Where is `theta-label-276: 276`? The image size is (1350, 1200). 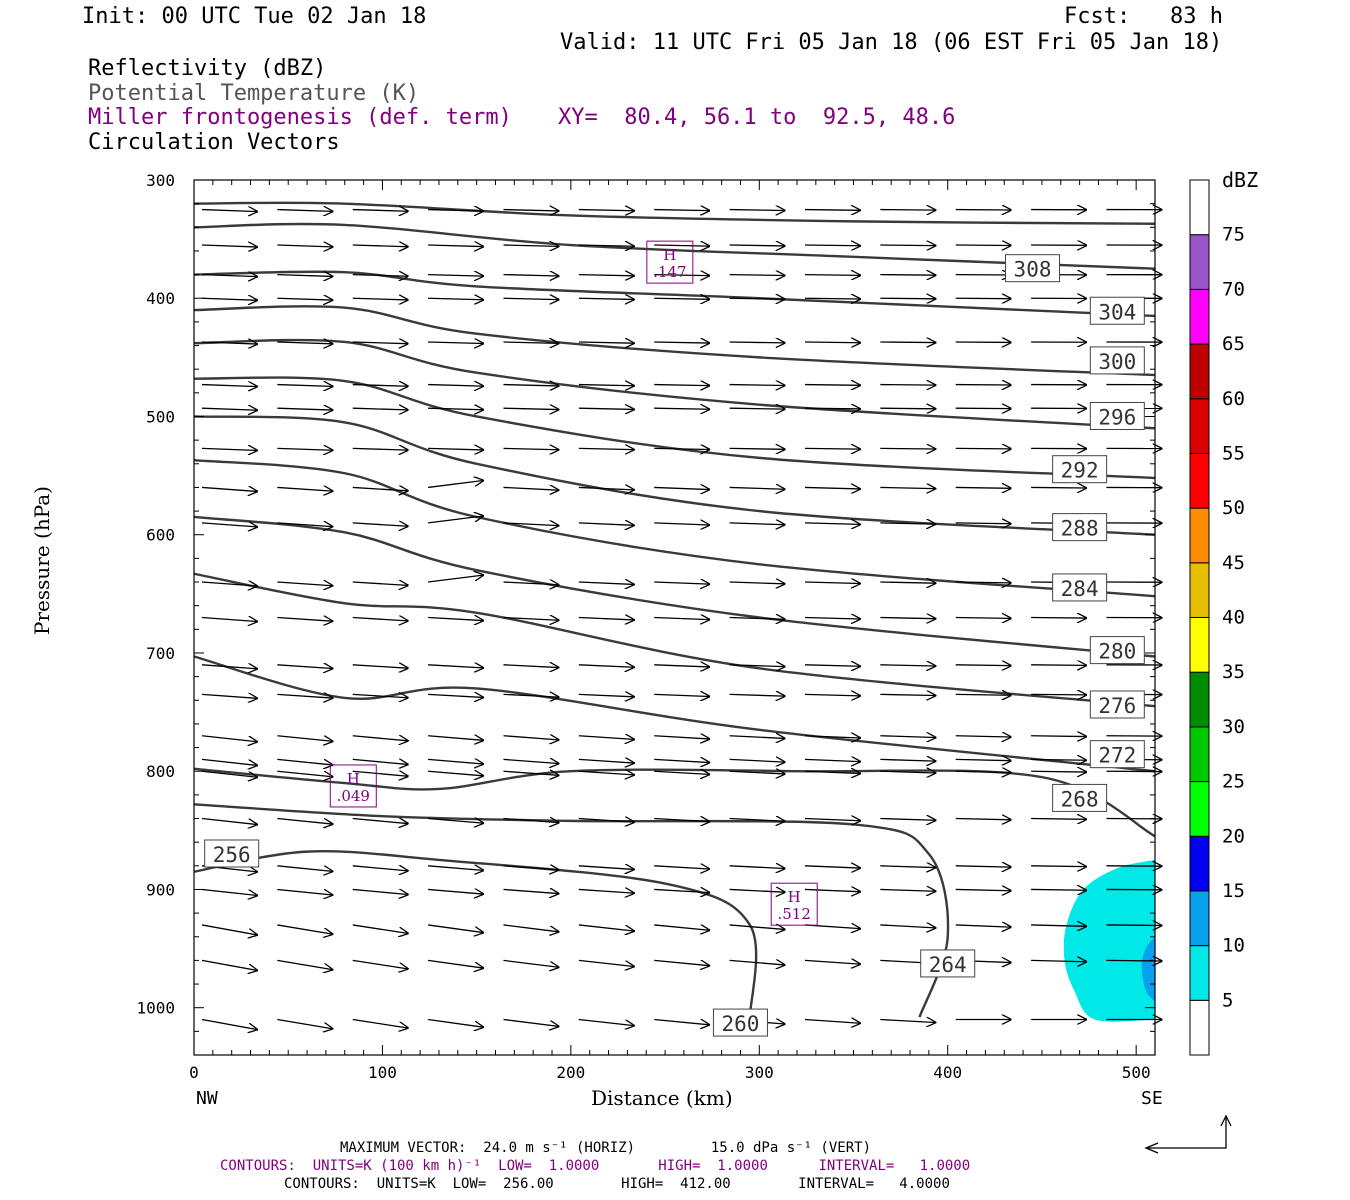 theta-label-276: 276 is located at coordinates (1117, 706).